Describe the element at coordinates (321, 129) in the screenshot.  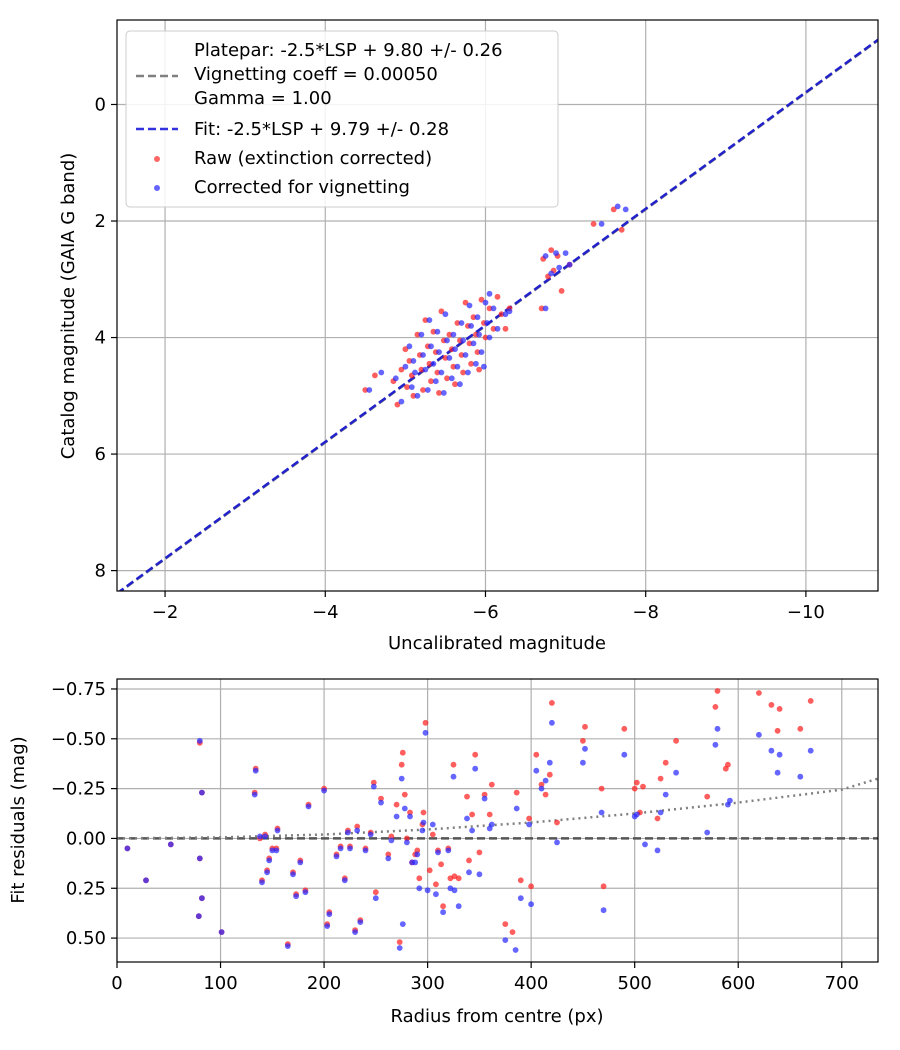
I see `legend-entry-fit: Fit: -2.5*LSP + 9.79 +/- 0.28` at that location.